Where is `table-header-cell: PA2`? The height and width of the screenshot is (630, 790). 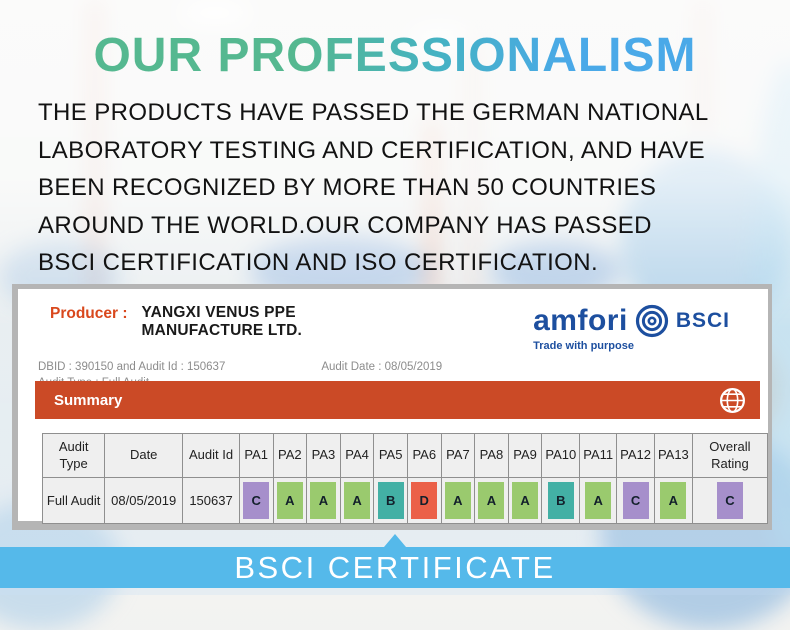 table-header-cell: PA2 is located at coordinates (290, 455).